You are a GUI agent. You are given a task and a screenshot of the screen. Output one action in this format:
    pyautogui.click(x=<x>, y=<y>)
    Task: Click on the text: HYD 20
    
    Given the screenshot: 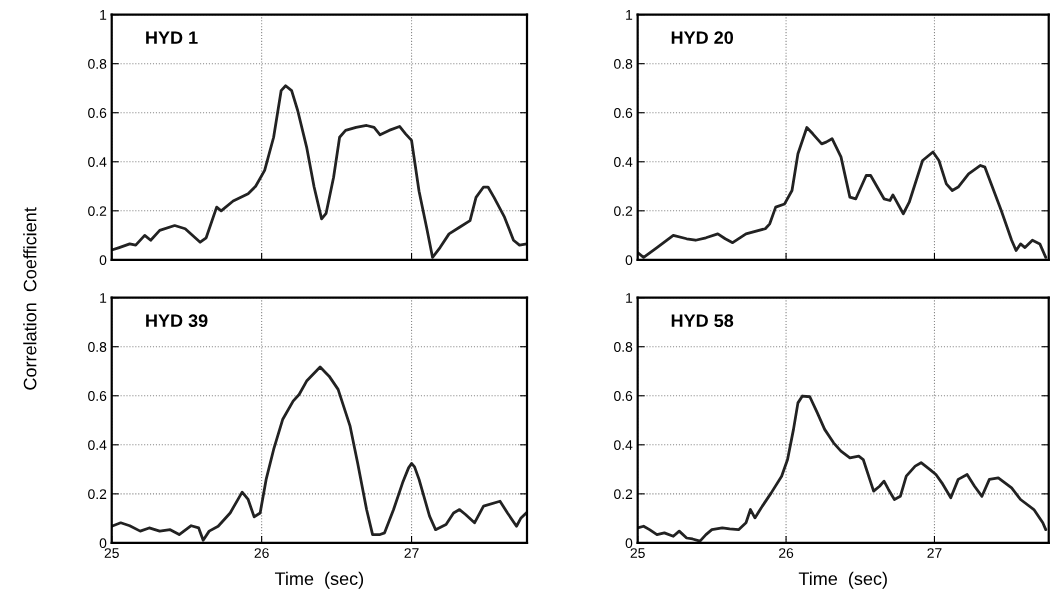 What is the action you would take?
    pyautogui.click(x=702, y=38)
    